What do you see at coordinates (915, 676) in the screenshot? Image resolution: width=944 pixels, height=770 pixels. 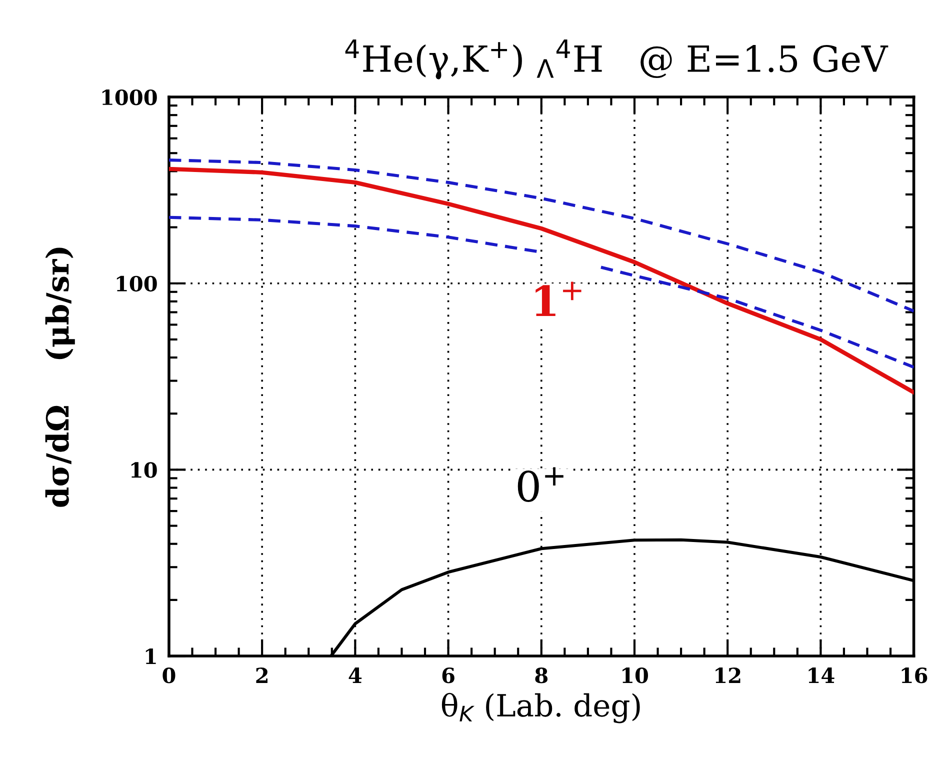 I see `x-tick-label: 16` at bounding box center [915, 676].